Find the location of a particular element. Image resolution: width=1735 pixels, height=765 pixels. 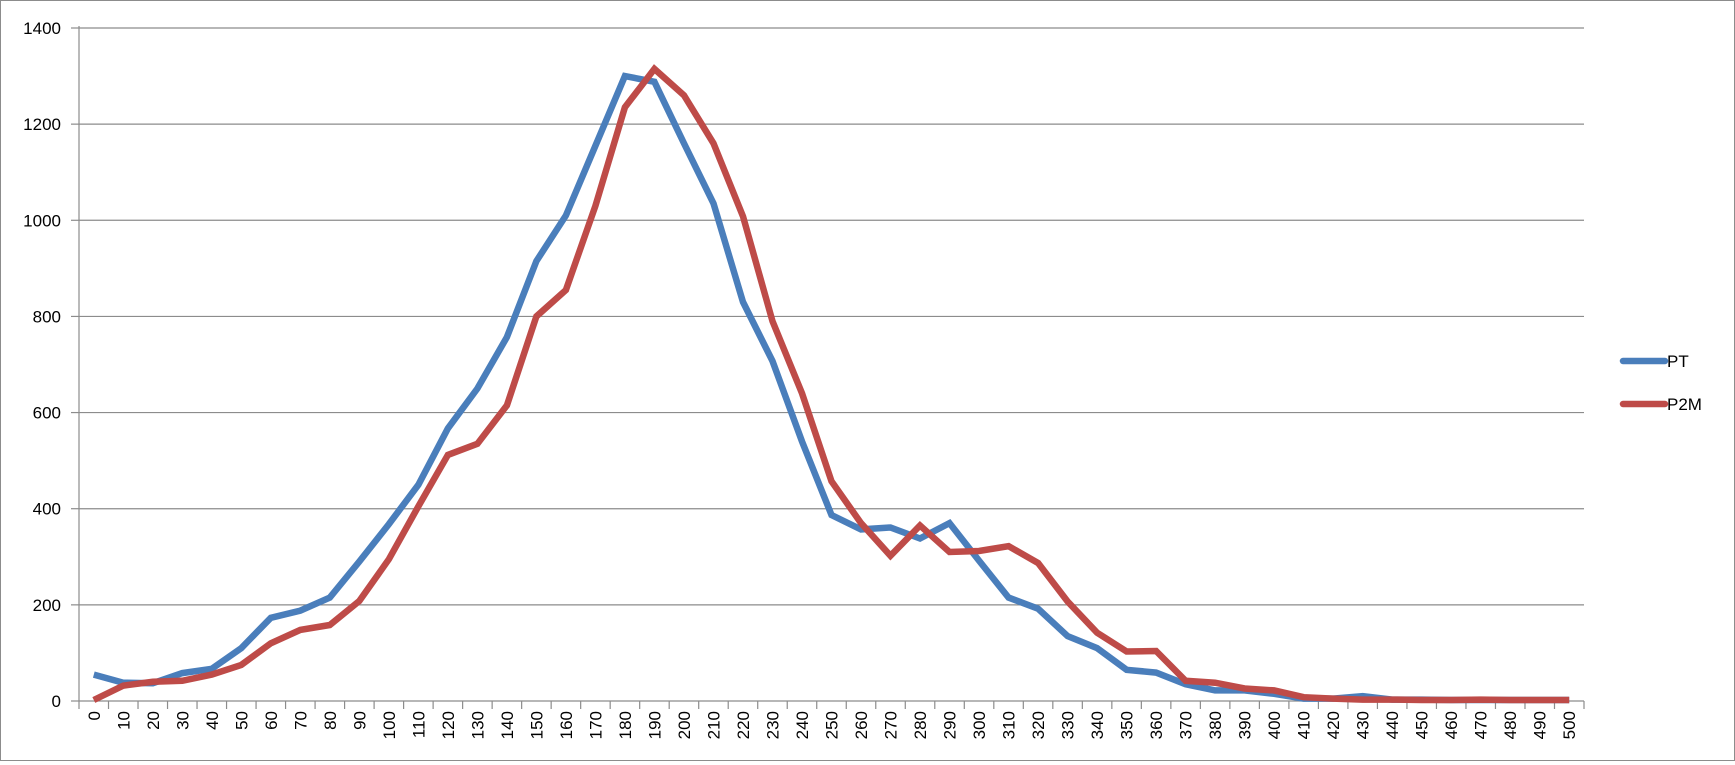

x-tick-label: 120 is located at coordinates (448, 725).